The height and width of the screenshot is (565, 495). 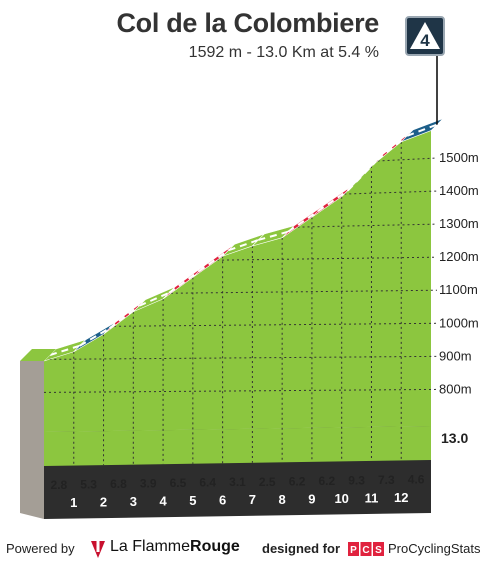 I want to click on hc-category-sign-icon: 4, so click(x=425, y=36).